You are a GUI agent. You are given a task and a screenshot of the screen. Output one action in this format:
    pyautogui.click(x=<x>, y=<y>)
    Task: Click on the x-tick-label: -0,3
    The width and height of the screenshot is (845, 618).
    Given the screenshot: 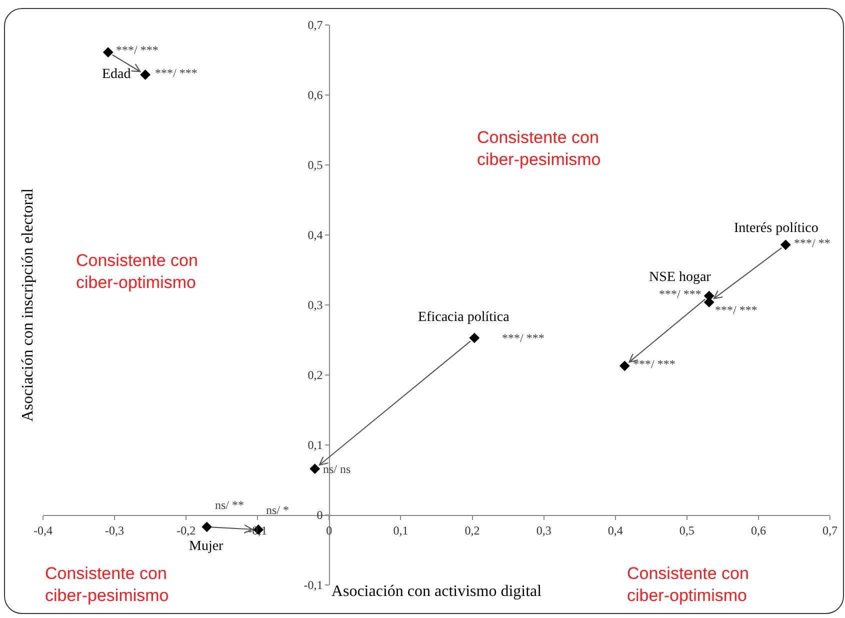 What is the action you would take?
    pyautogui.click(x=114, y=530)
    